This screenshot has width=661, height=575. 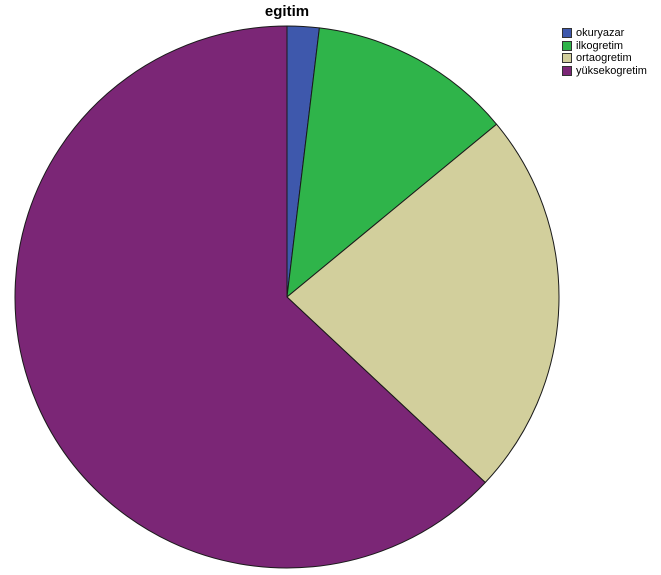 I want to click on legend-label-ortaogretim: ortaogretim, so click(x=604, y=58).